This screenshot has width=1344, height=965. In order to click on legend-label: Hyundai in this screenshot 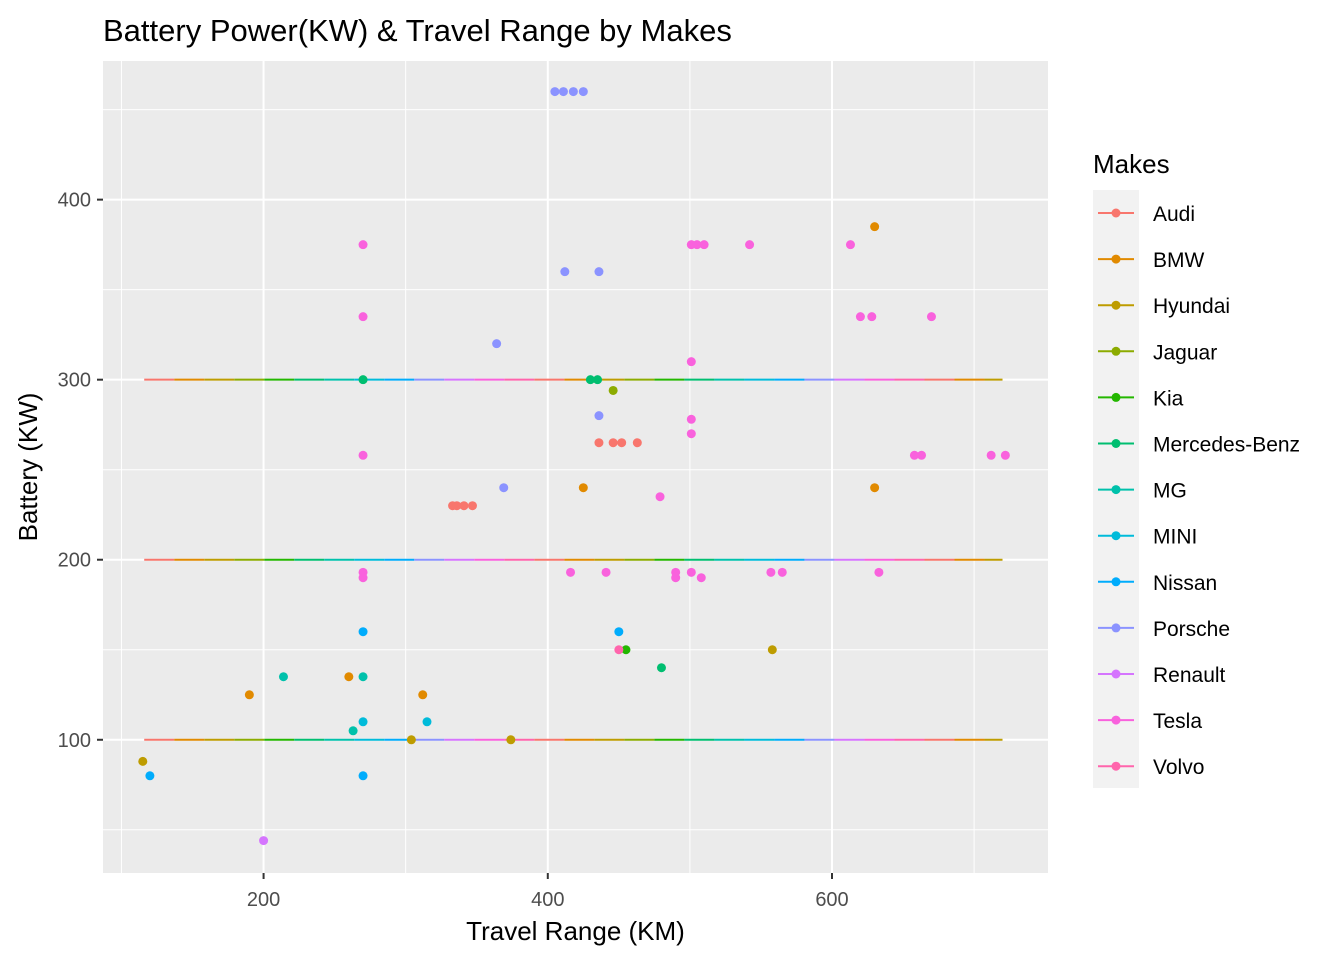, I will do `click(1191, 306)`.